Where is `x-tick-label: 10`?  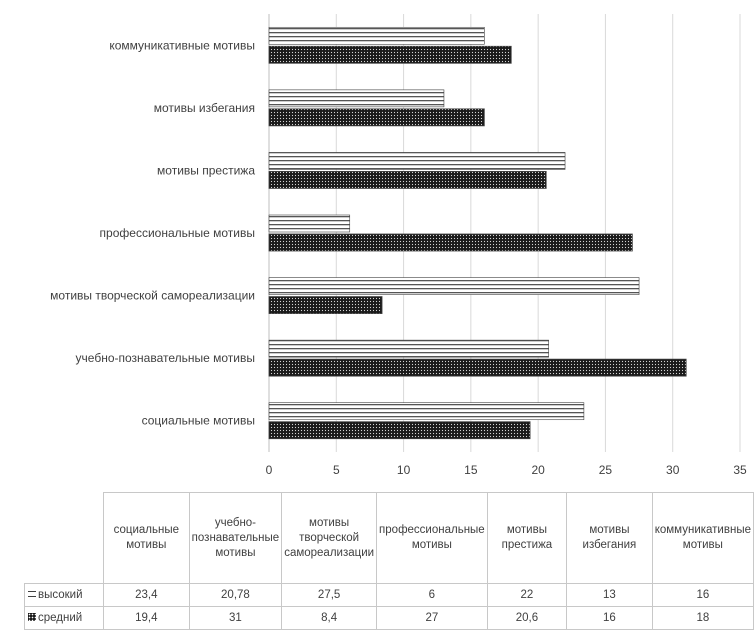 x-tick-label: 10 is located at coordinates (404, 470).